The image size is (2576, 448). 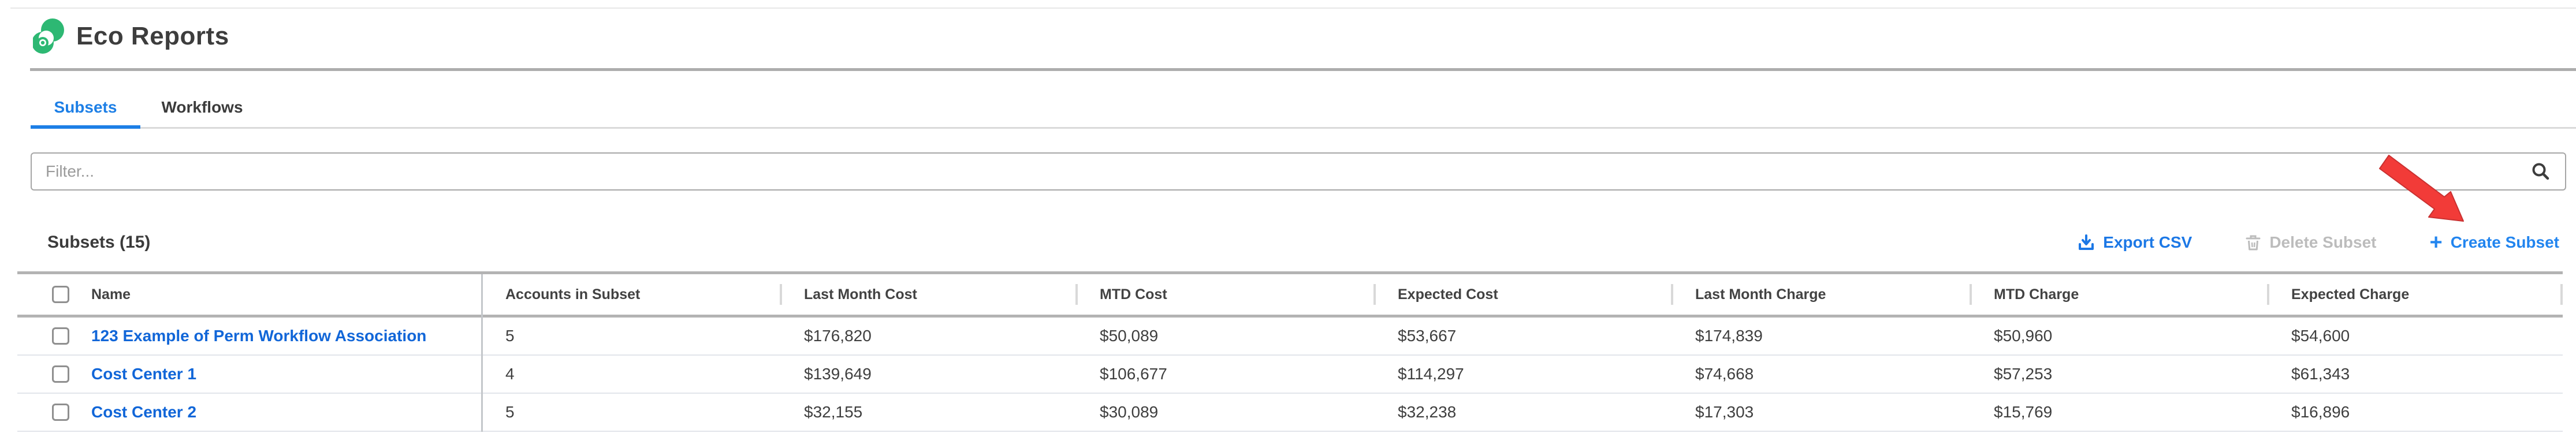 What do you see at coordinates (144, 412) in the screenshot?
I see `subset-name-link: Cost Center 2` at bounding box center [144, 412].